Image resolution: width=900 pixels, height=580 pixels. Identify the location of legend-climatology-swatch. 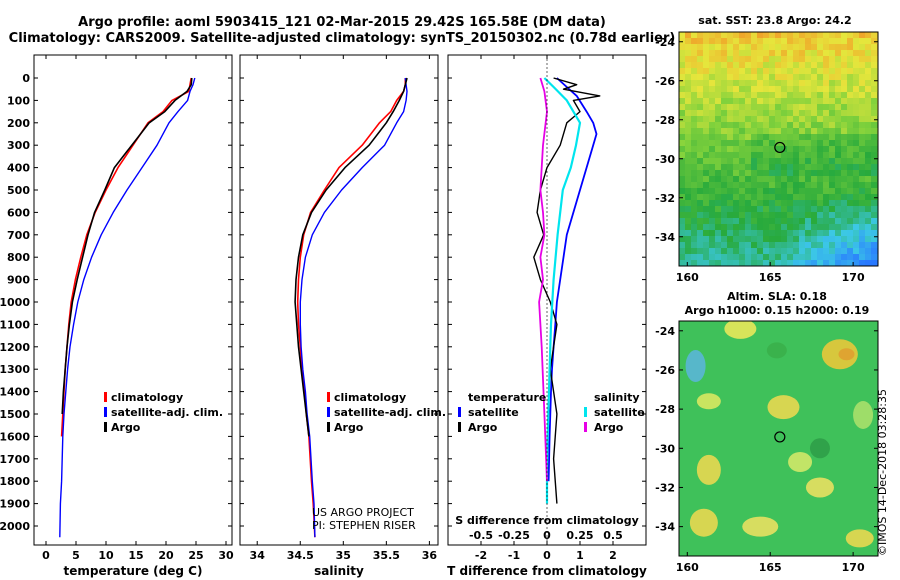
(105, 397).